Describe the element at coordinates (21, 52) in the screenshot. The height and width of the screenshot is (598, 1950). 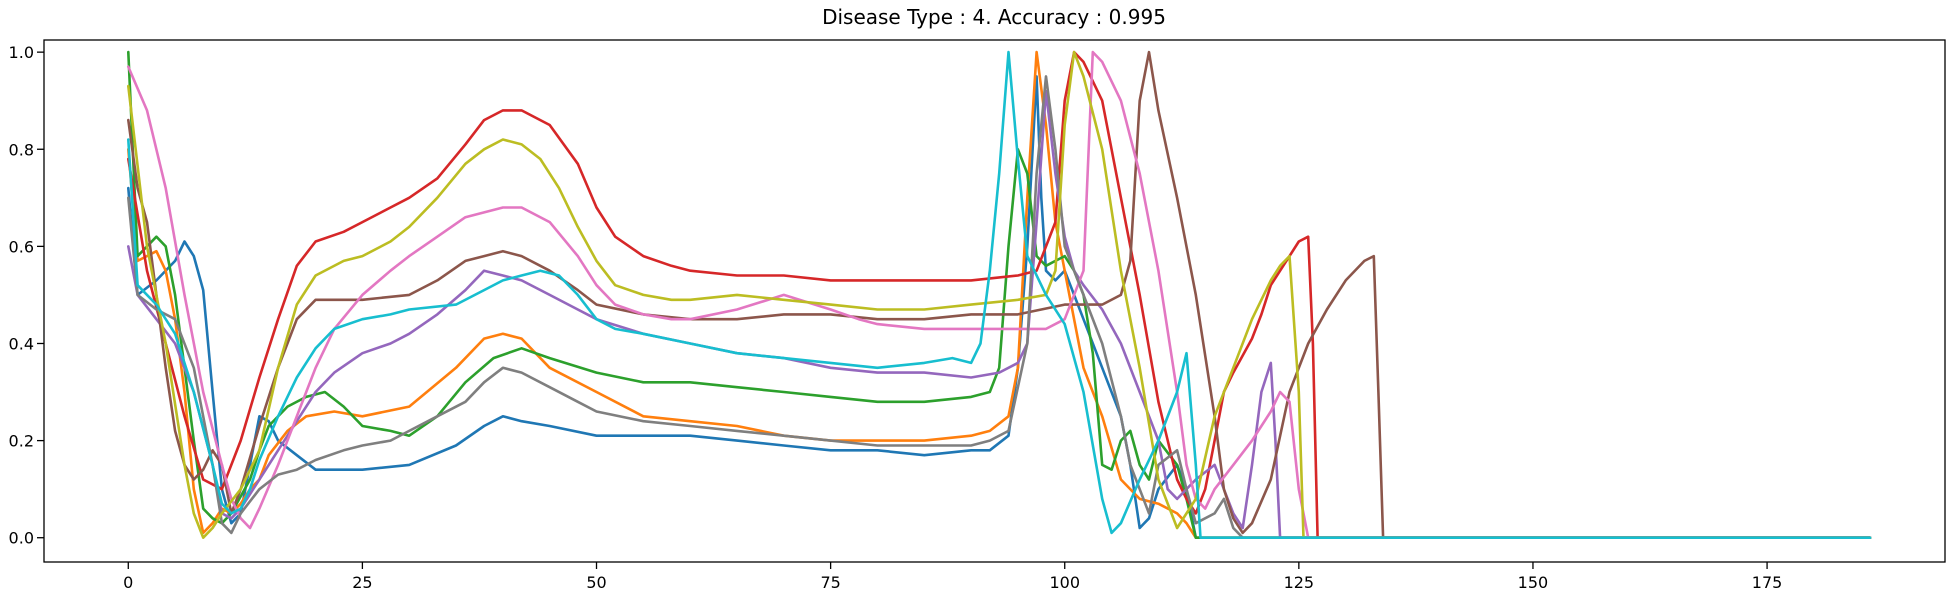
I see `y-tick-label: 1.0` at that location.